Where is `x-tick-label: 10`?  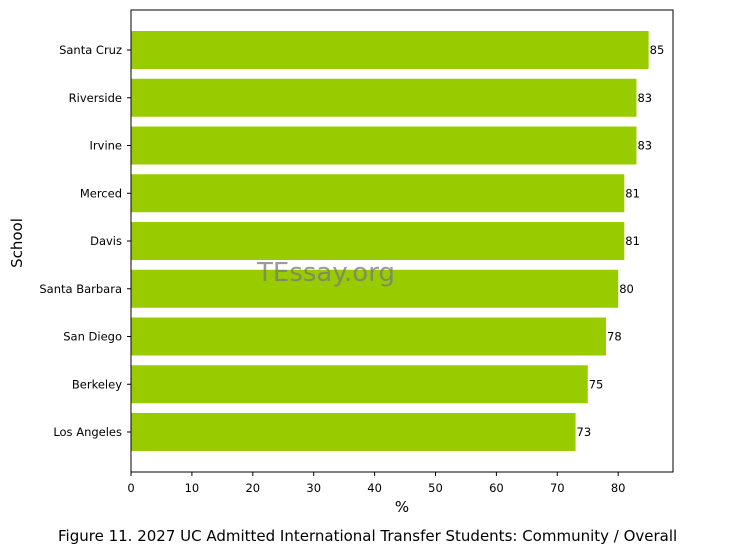 x-tick-label: 10 is located at coordinates (192, 488).